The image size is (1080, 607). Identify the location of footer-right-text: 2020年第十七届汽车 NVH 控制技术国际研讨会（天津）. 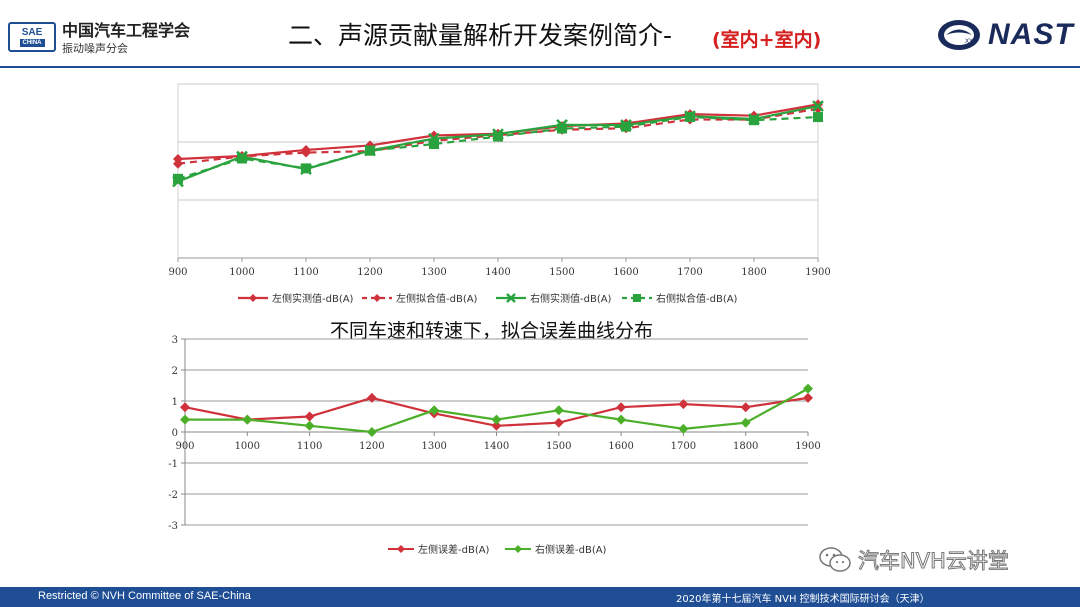
(803, 599).